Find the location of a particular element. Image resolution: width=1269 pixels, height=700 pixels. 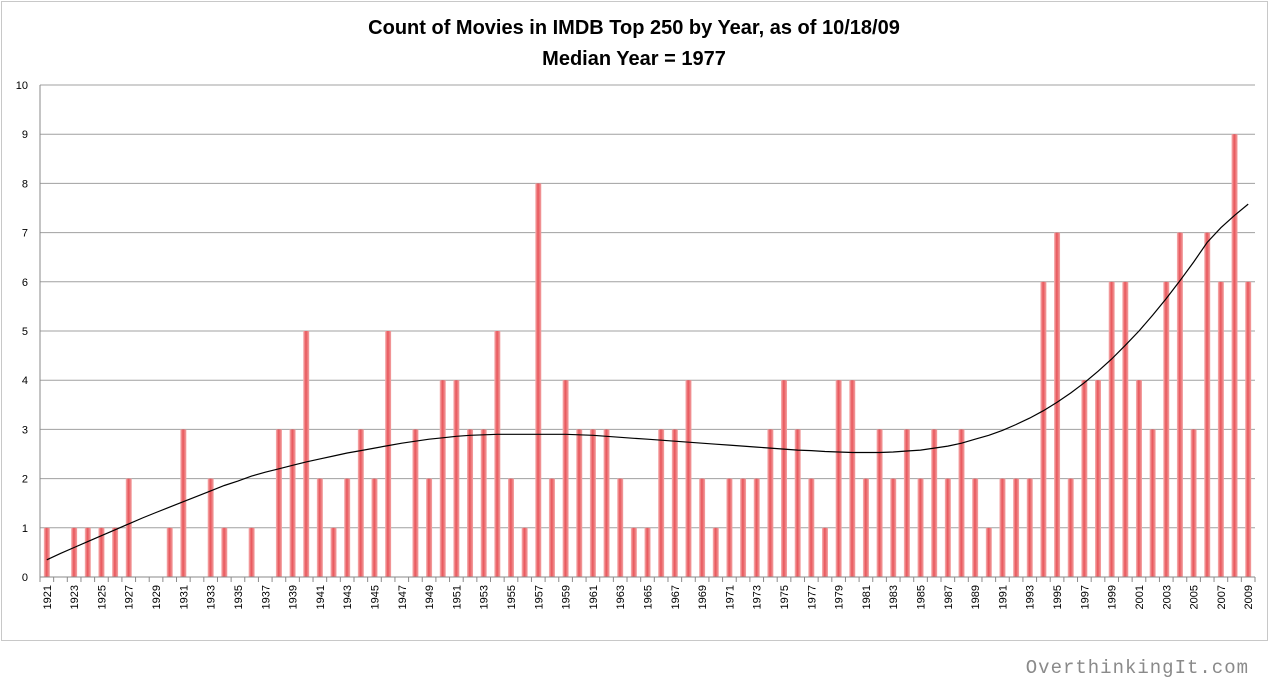

y-tick-label: 4 is located at coordinates (25, 381).